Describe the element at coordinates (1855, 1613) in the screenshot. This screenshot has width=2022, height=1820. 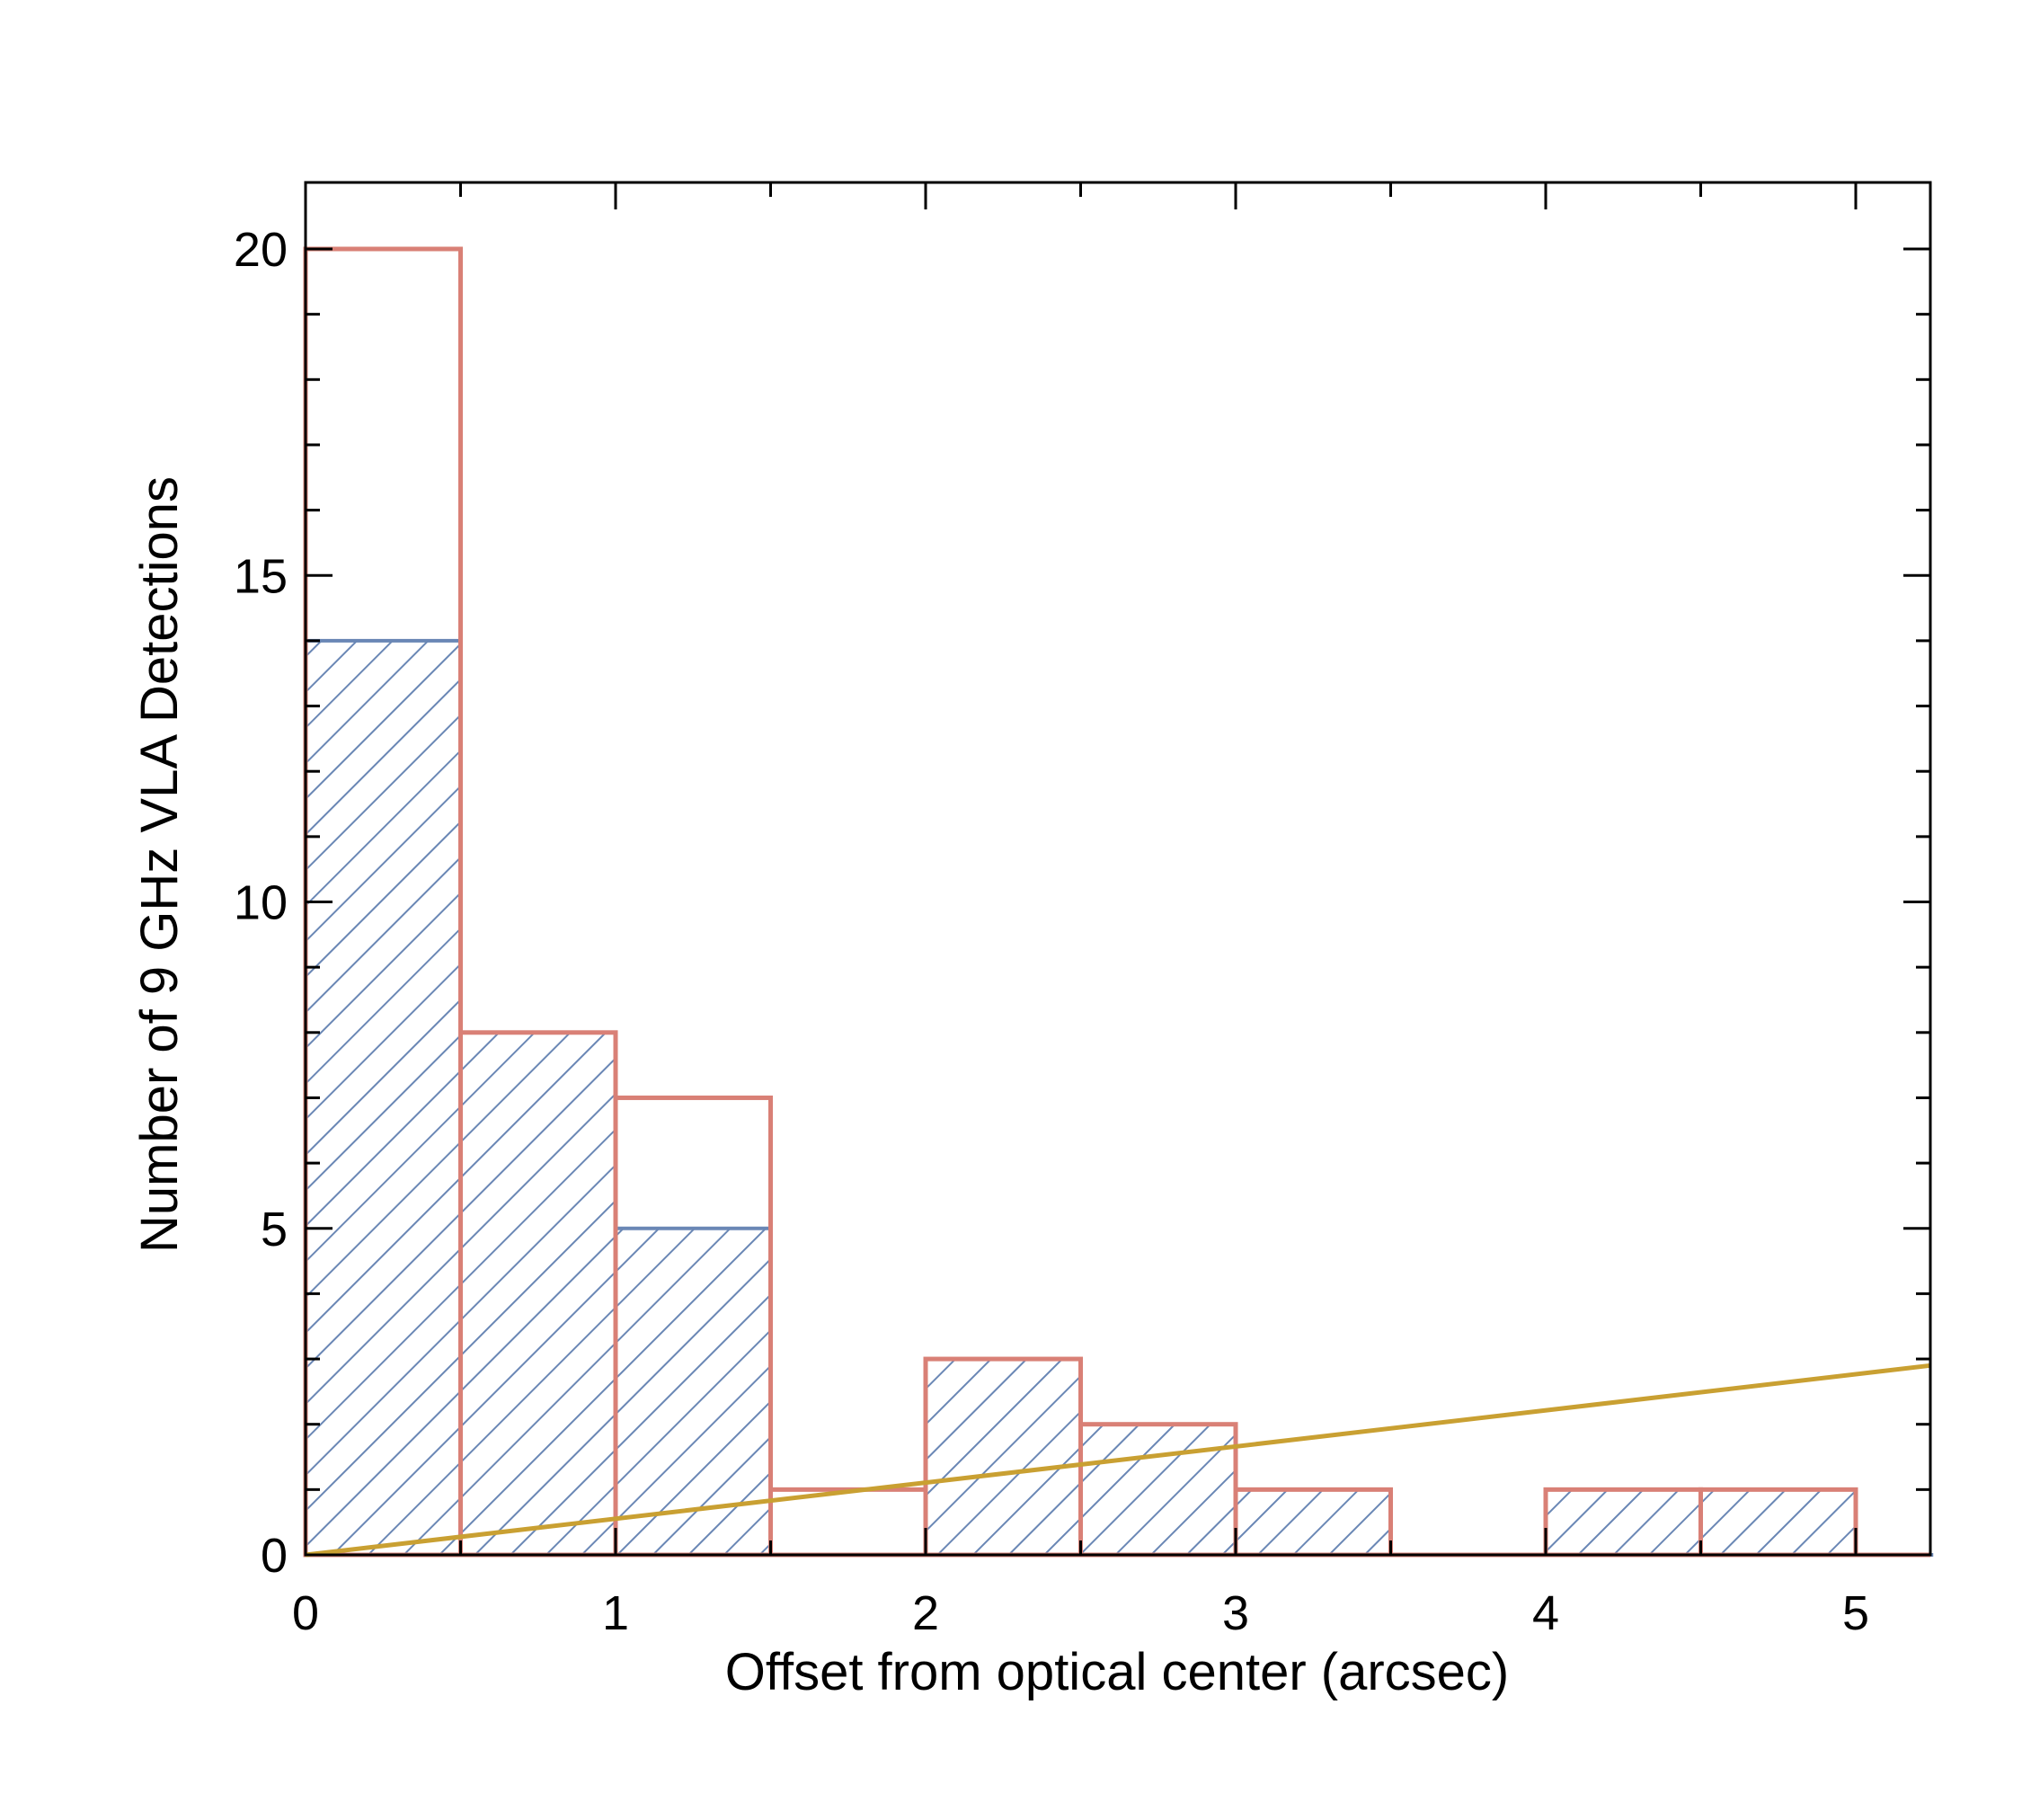
I see `x-tick-label: 5` at that location.